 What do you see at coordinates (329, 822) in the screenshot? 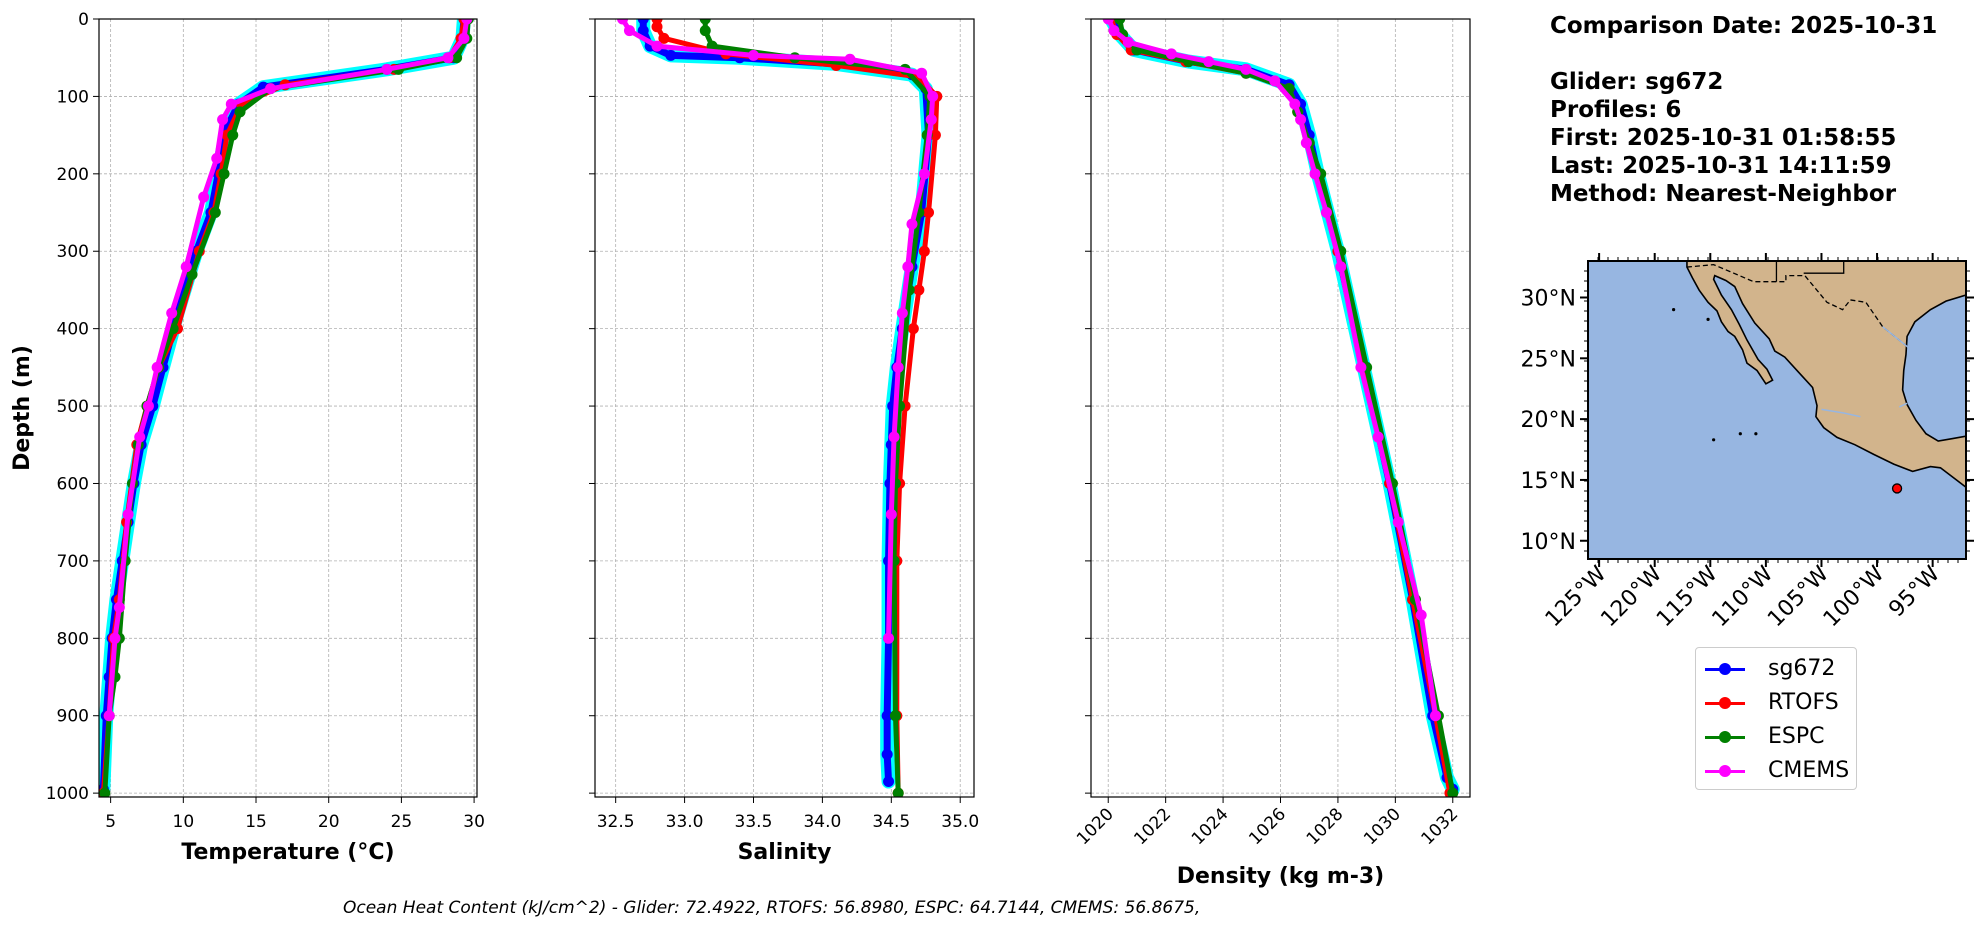
I see `x-tick-label: 20` at bounding box center [329, 822].